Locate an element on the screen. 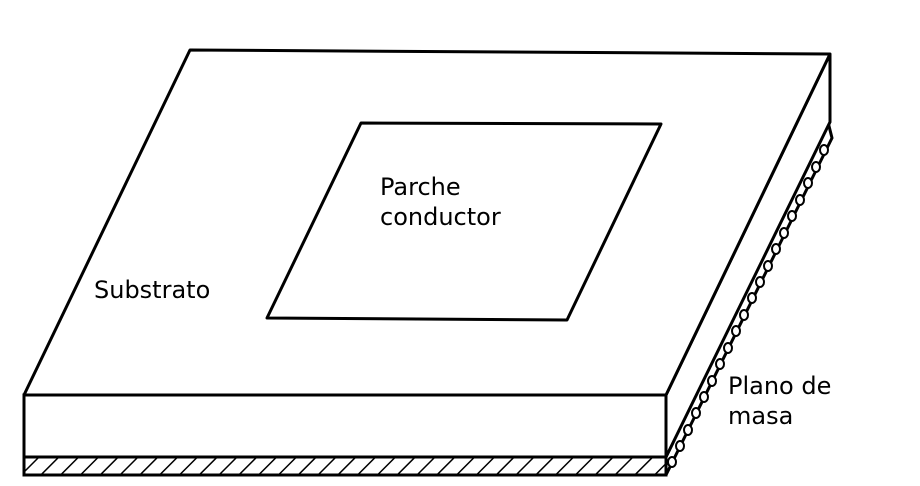 Image resolution: width=920 pixels, height=486 pixels. ground-plane-side-beads is located at coordinates (748, 306).